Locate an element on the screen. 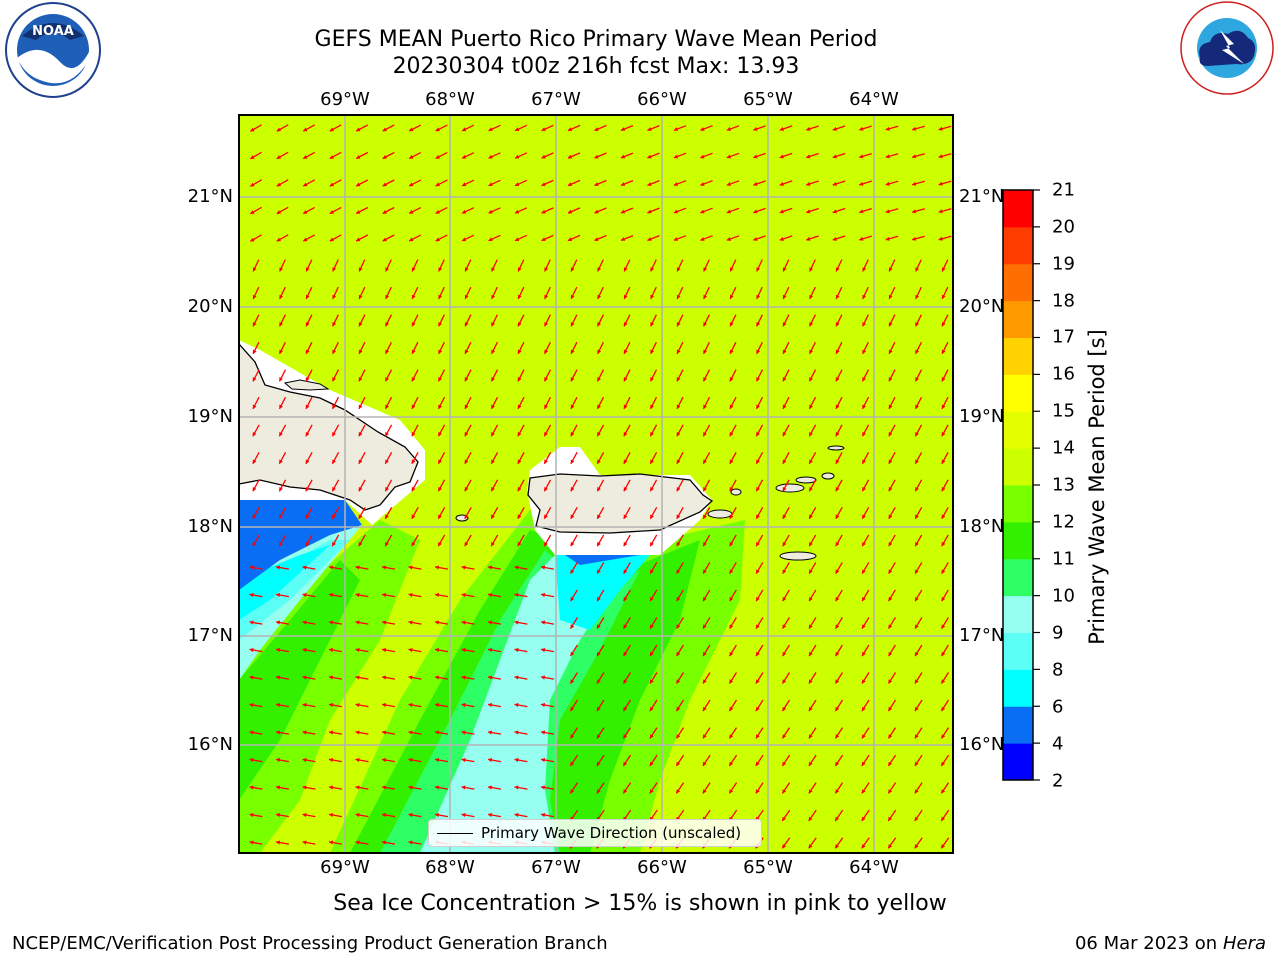  colorbar is located at coordinates (1021, 485).